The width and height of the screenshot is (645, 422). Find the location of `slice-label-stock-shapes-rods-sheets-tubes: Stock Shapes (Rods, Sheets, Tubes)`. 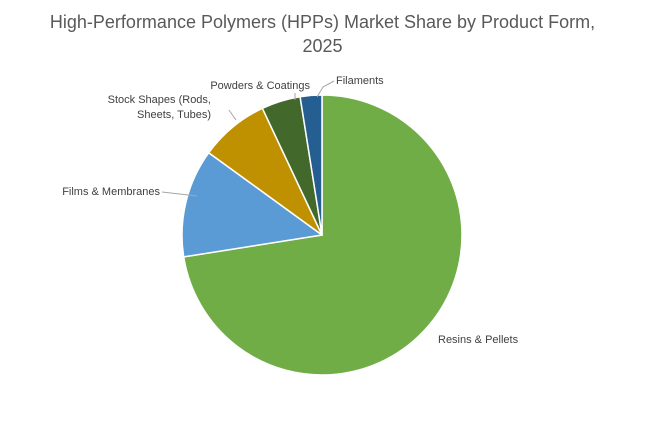

slice-label-stock-shapes-rods-sheets-tubes: Stock Shapes (Rods, Sheets, Tubes) is located at coordinates (159, 107).